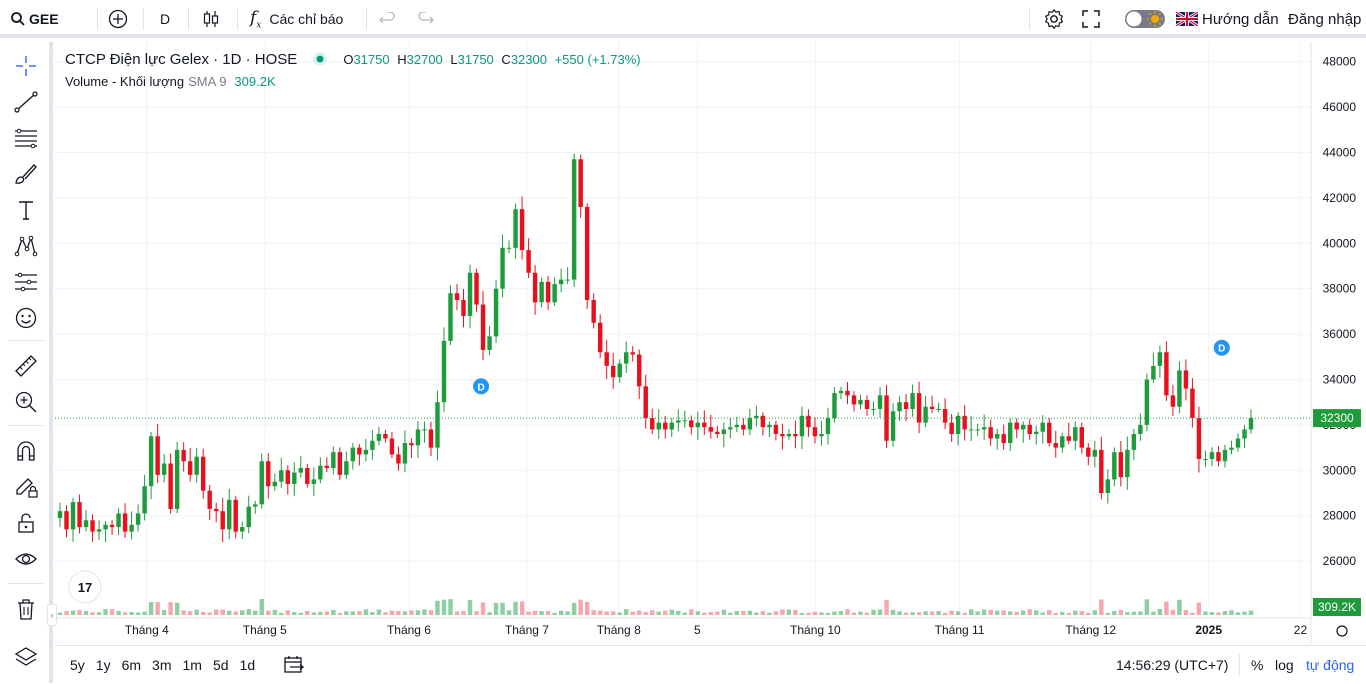  What do you see at coordinates (192, 665) in the screenshot?
I see `range-button-1m: 1m` at bounding box center [192, 665].